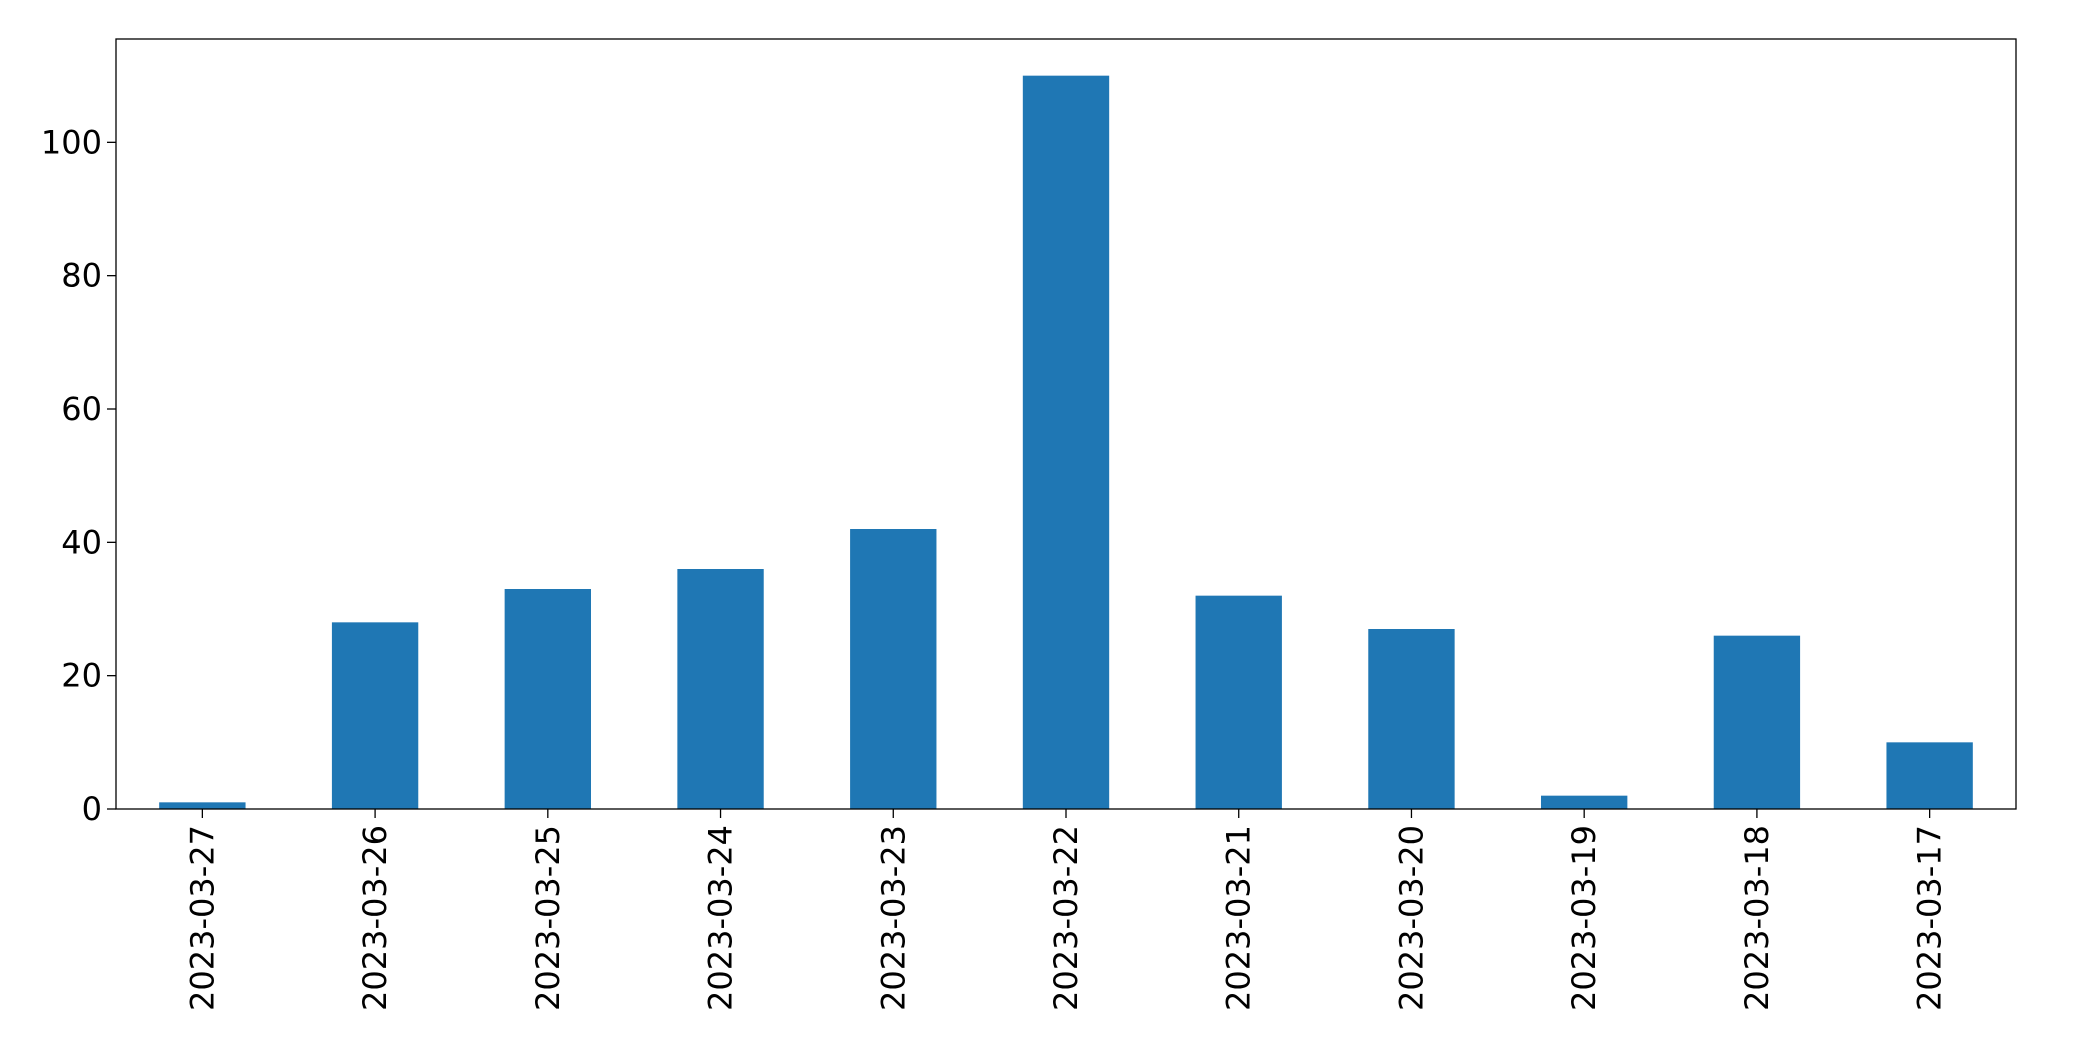 The height and width of the screenshot is (1061, 2093). I want to click on y-tick-label: 40, so click(81, 542).